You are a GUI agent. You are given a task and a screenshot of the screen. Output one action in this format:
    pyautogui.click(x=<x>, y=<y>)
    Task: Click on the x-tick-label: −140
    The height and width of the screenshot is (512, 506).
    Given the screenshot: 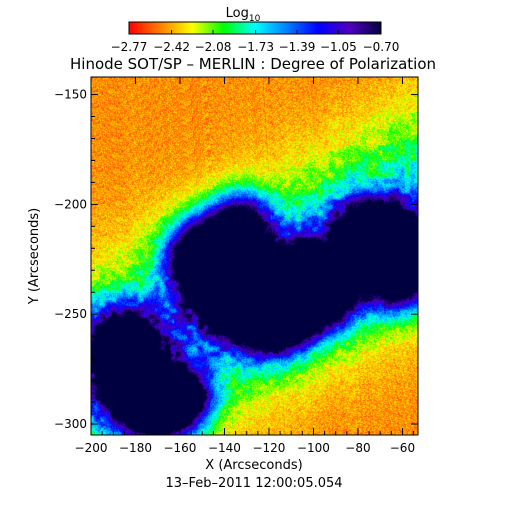 What is the action you would take?
    pyautogui.click(x=224, y=448)
    